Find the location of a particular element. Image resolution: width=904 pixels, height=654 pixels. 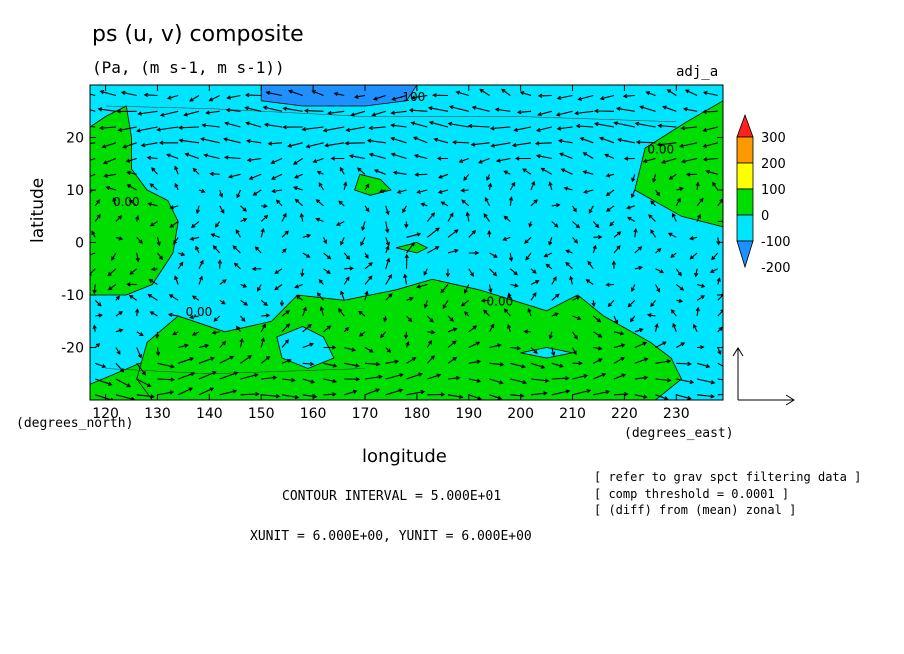

y-axis-units: (degrees_north) is located at coordinates (75, 423).